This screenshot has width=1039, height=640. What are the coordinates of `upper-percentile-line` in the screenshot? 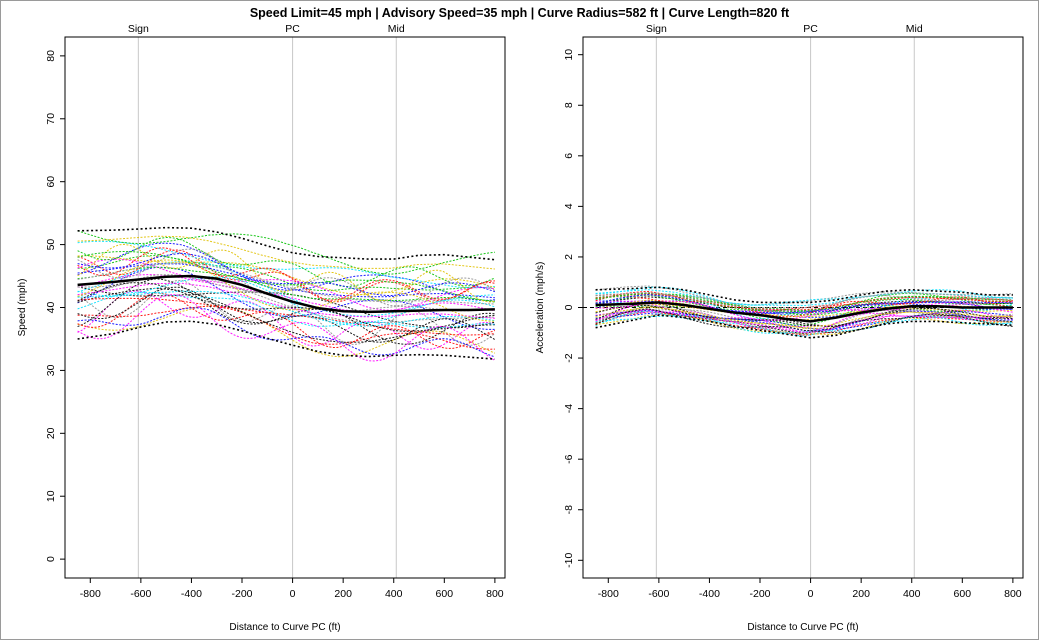 It's located at (804, 295).